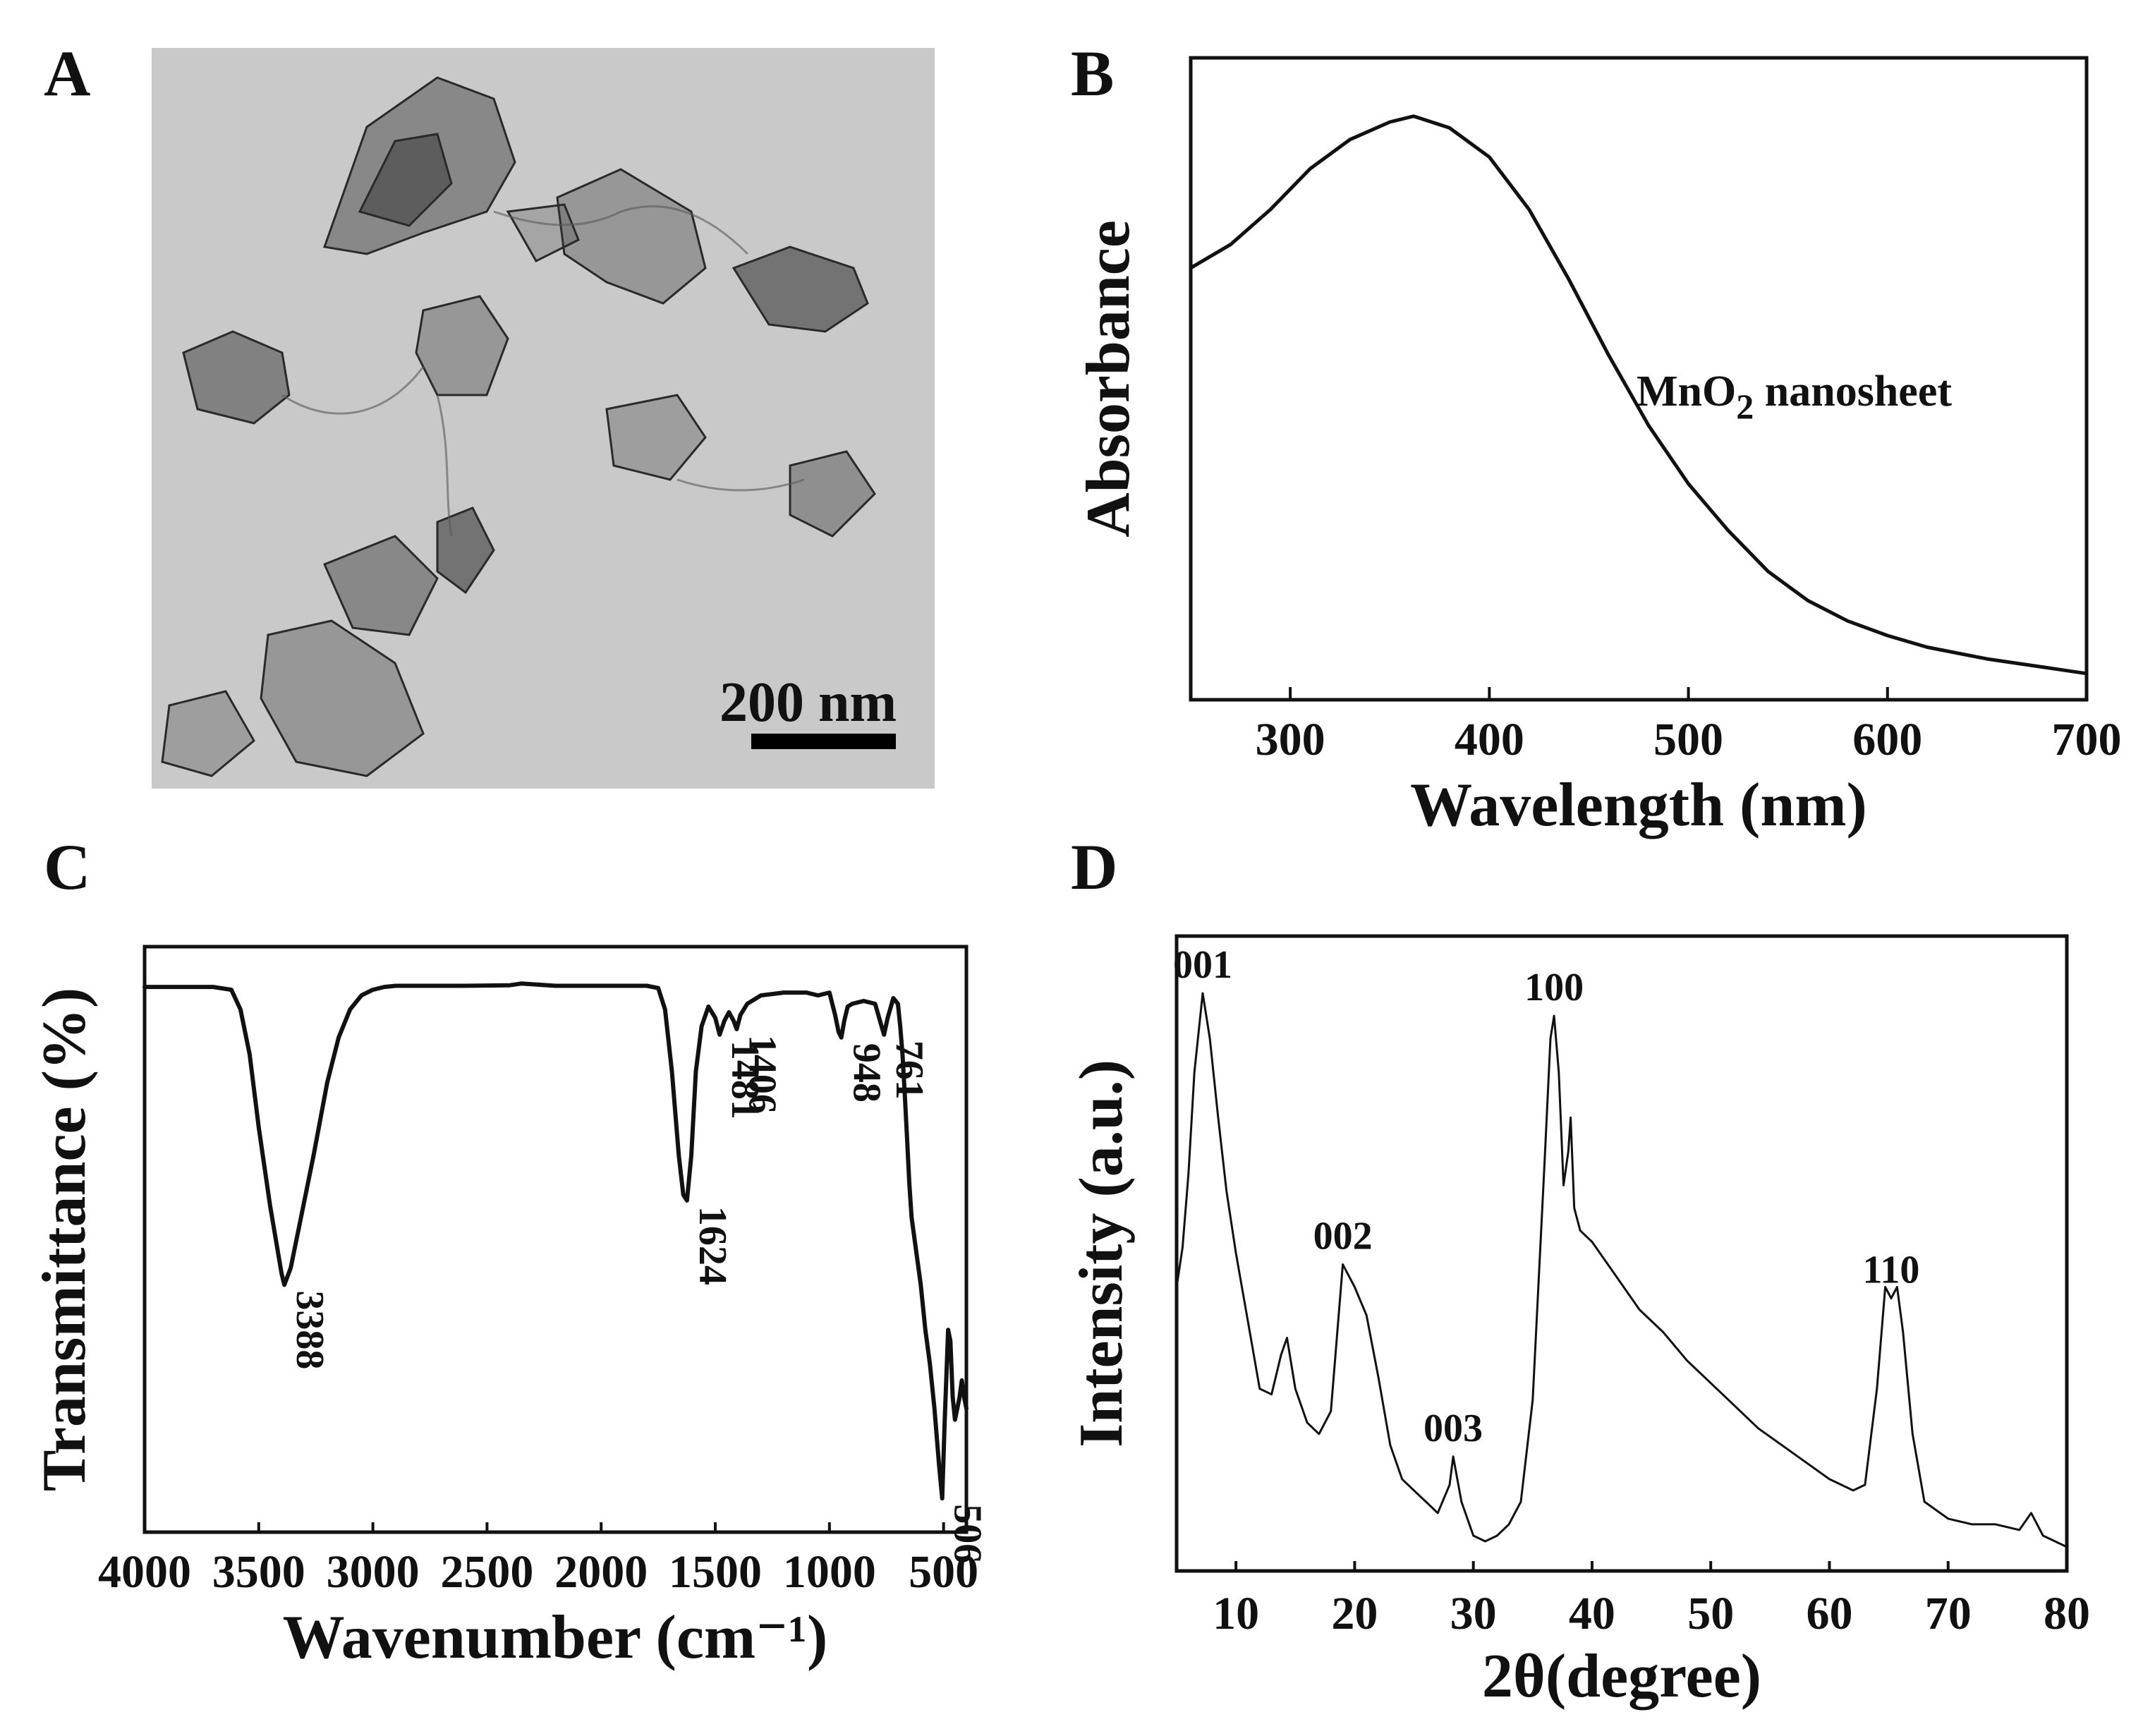 Image resolution: width=2155 pixels, height=1736 pixels. What do you see at coordinates (538, 1560) in the screenshot?
I see `panel-c-ticks: 4000 3500 3000 2500 2000 1500 1000 500` at bounding box center [538, 1560].